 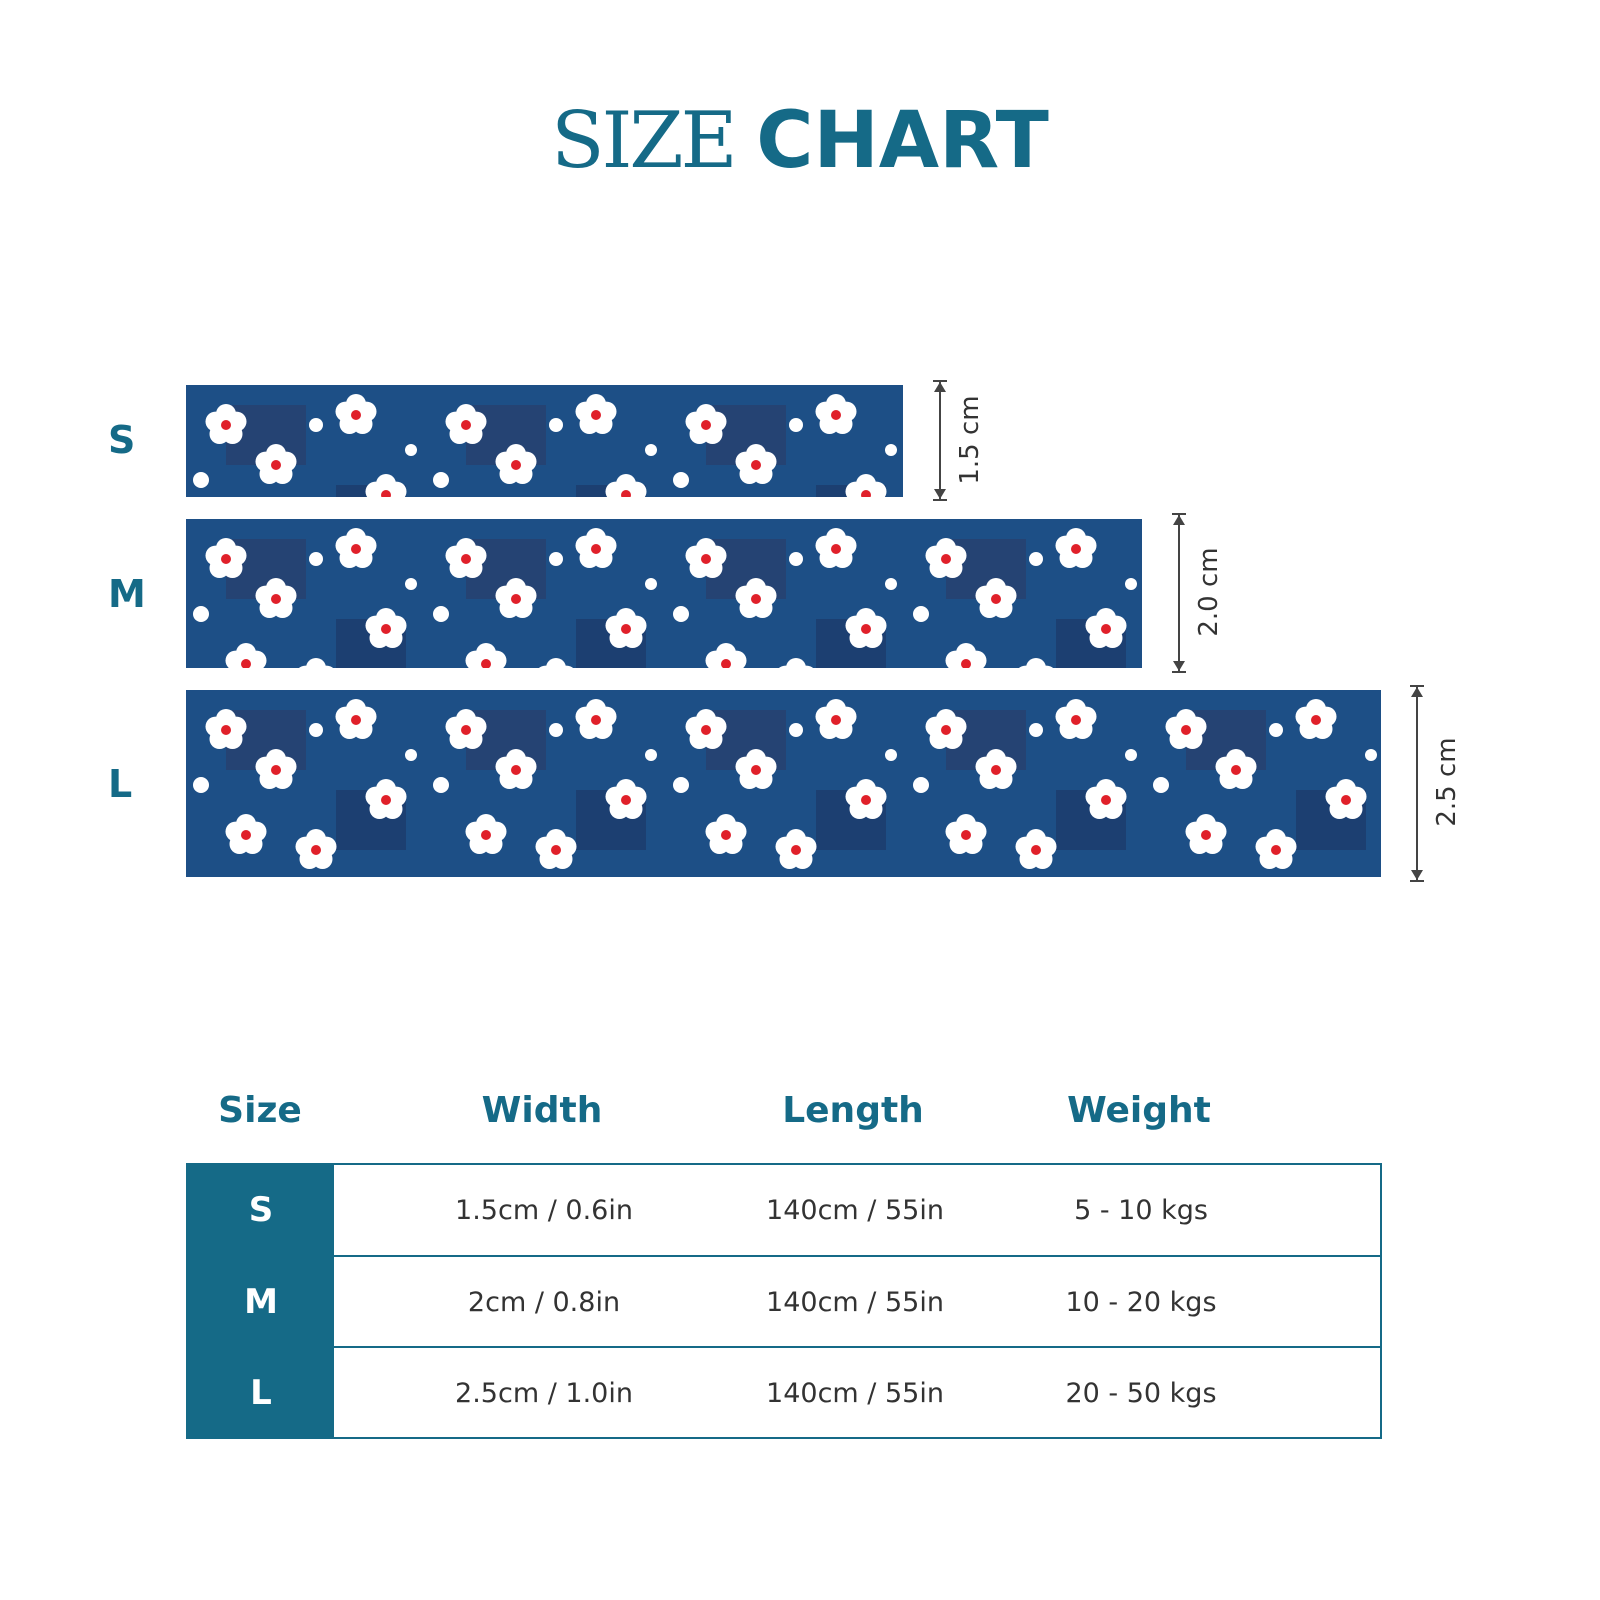 What do you see at coordinates (261, 1302) in the screenshot?
I see `cell-size: M` at bounding box center [261, 1302].